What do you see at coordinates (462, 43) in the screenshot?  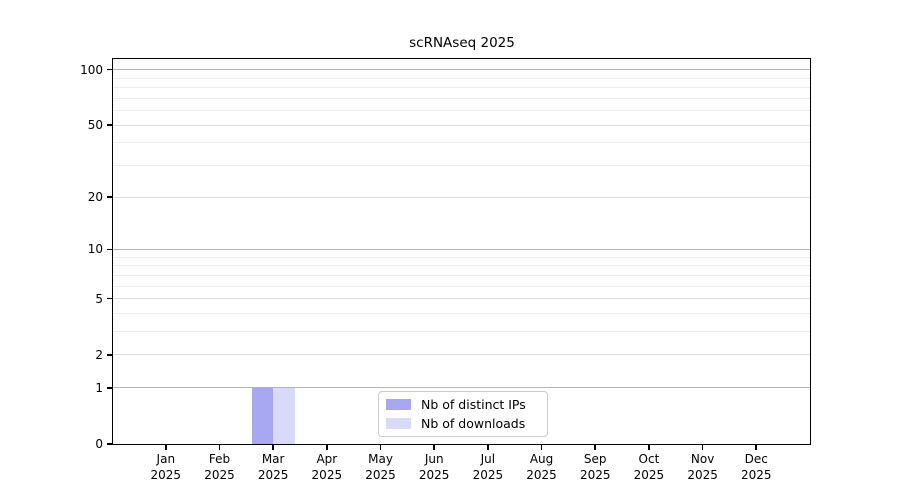 I see `chart-title: scRNAseq 2025` at bounding box center [462, 43].